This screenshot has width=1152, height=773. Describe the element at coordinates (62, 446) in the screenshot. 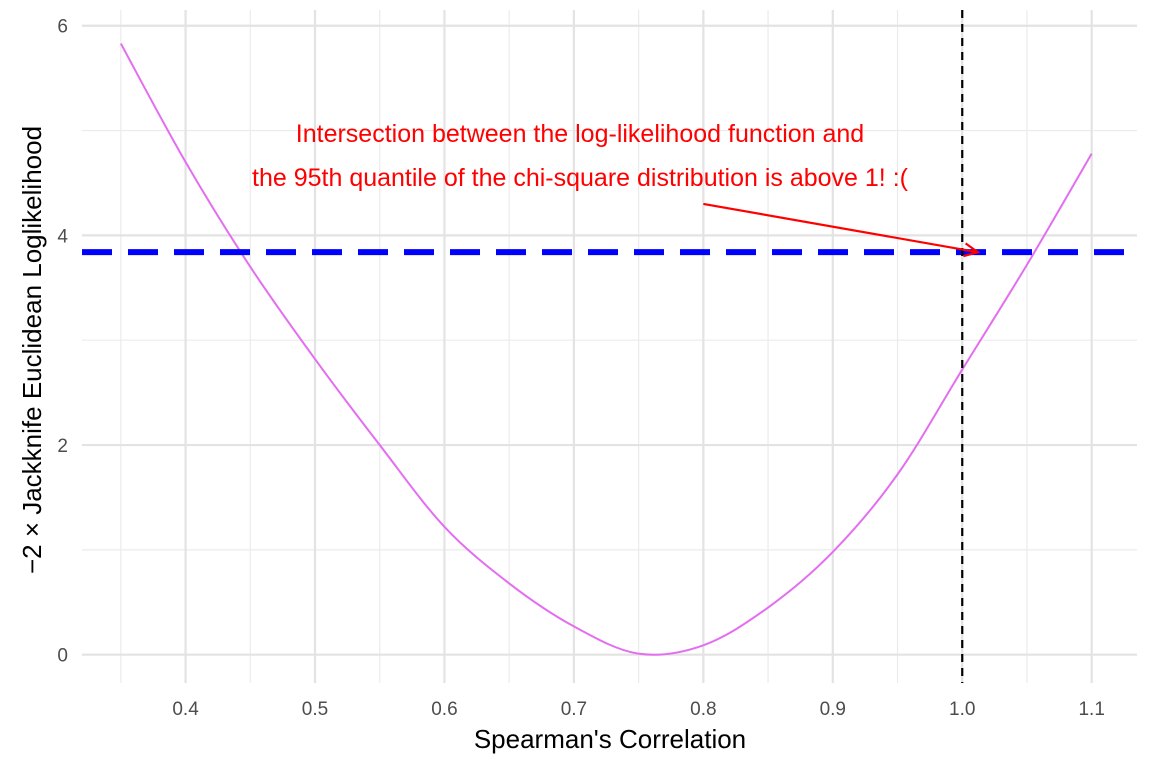

I see `y-tick-label: 2` at that location.